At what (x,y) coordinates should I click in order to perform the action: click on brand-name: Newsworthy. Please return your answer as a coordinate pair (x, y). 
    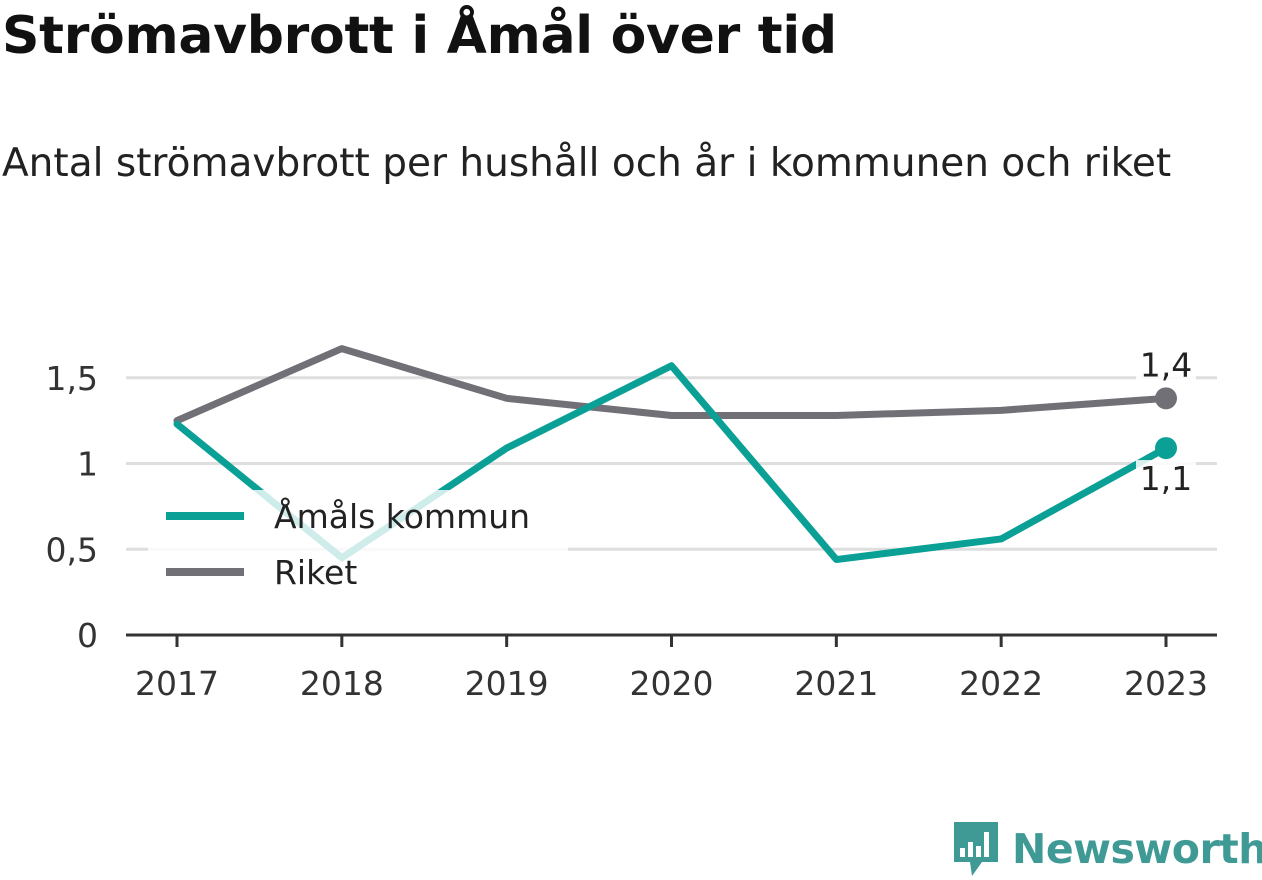
    Looking at the image, I should click on (1137, 849).